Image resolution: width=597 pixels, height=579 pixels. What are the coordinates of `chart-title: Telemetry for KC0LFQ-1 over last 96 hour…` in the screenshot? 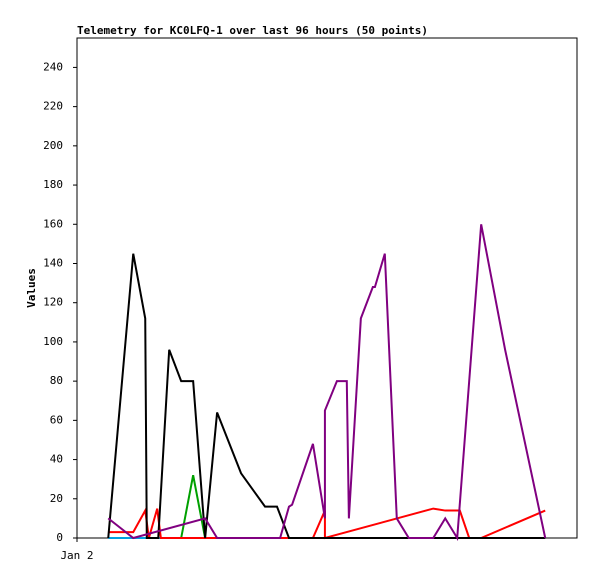 It's located at (252, 30).